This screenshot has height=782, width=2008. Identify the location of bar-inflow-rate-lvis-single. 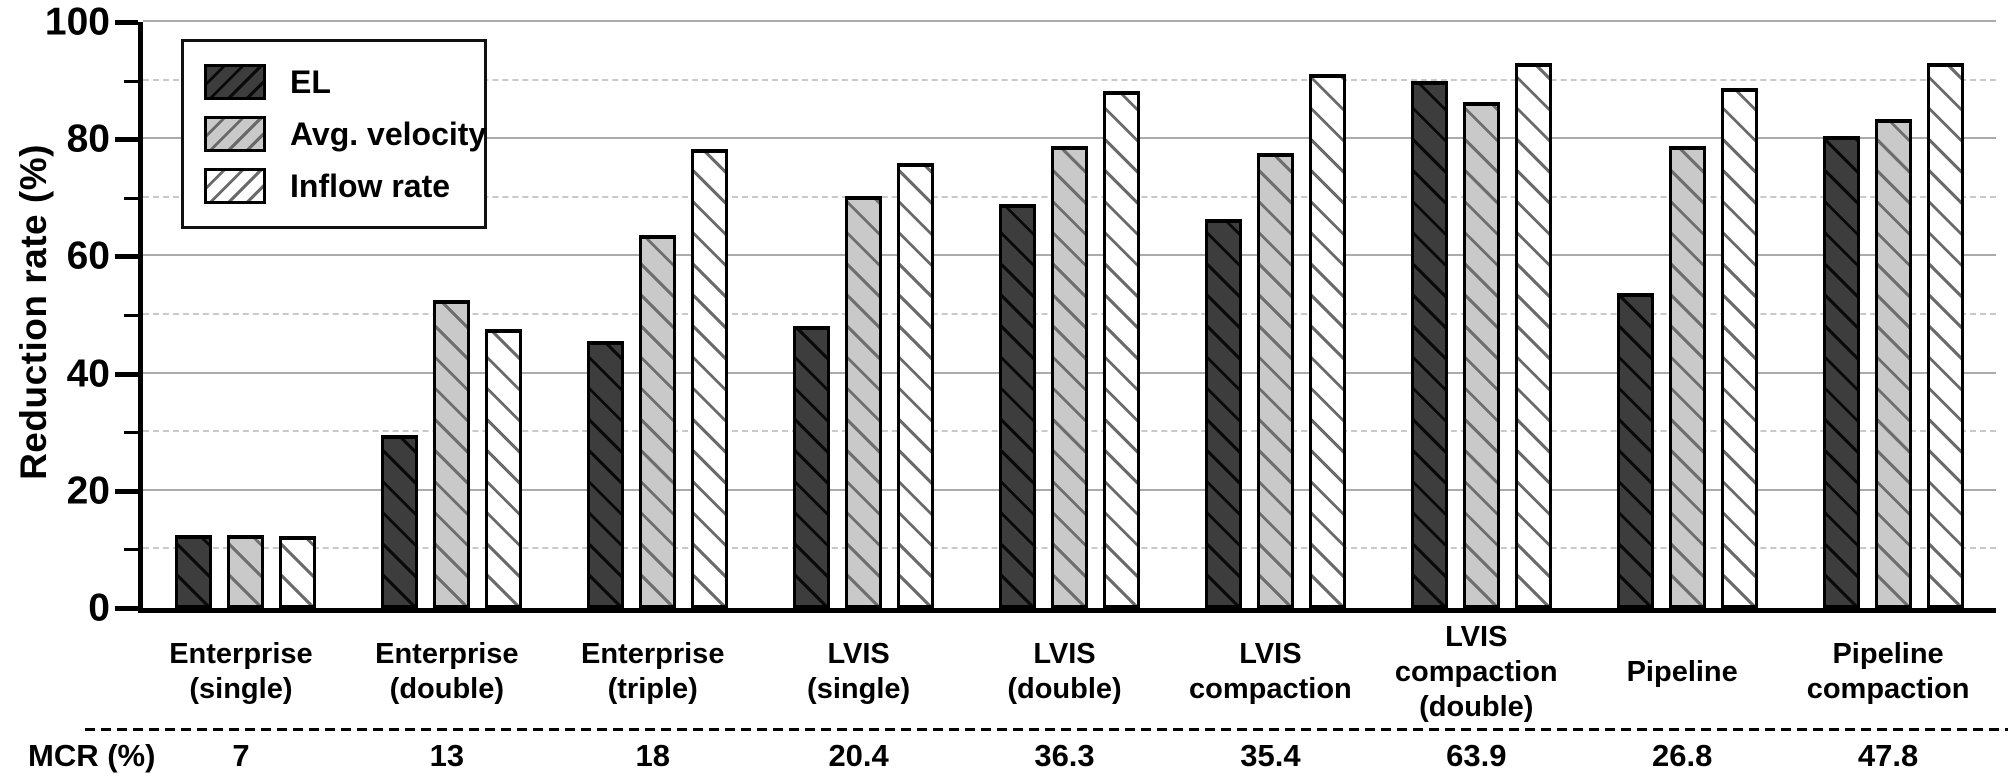
(916, 385).